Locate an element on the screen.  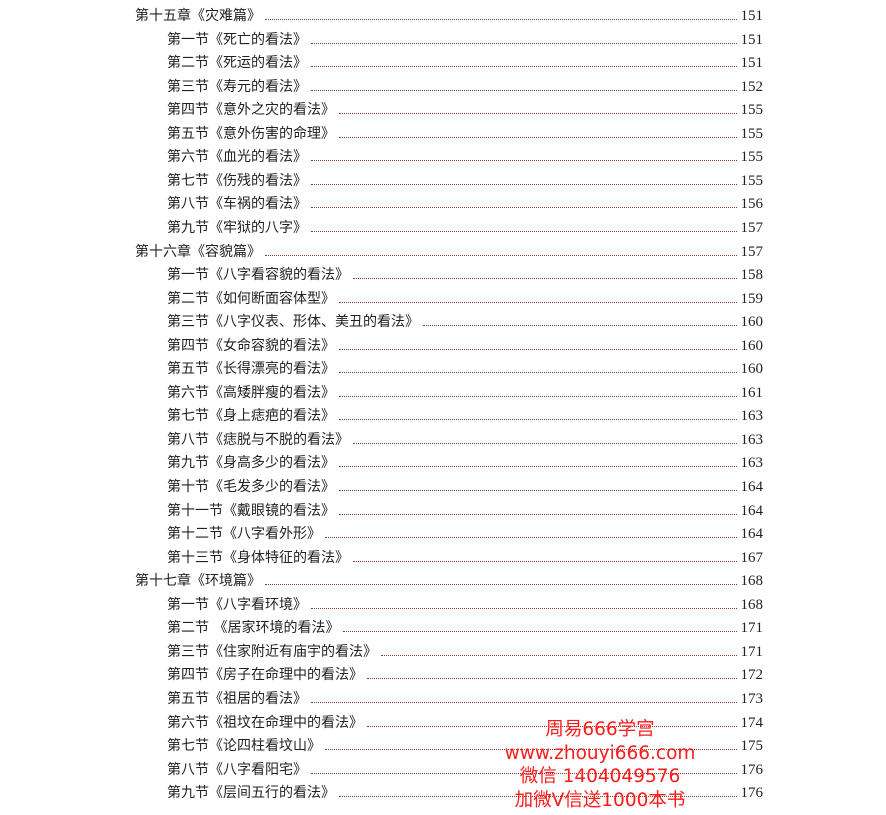
toc-section-entry: 第一节《八字看环境》 168 is located at coordinates (465, 603).